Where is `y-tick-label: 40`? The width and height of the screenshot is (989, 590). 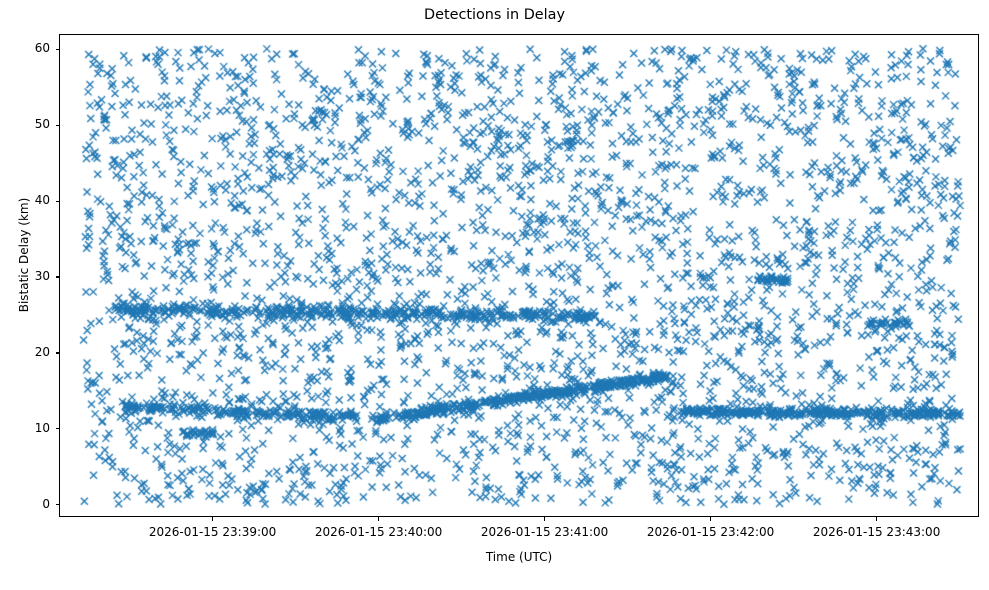
y-tick-label: 40 is located at coordinates (42, 200).